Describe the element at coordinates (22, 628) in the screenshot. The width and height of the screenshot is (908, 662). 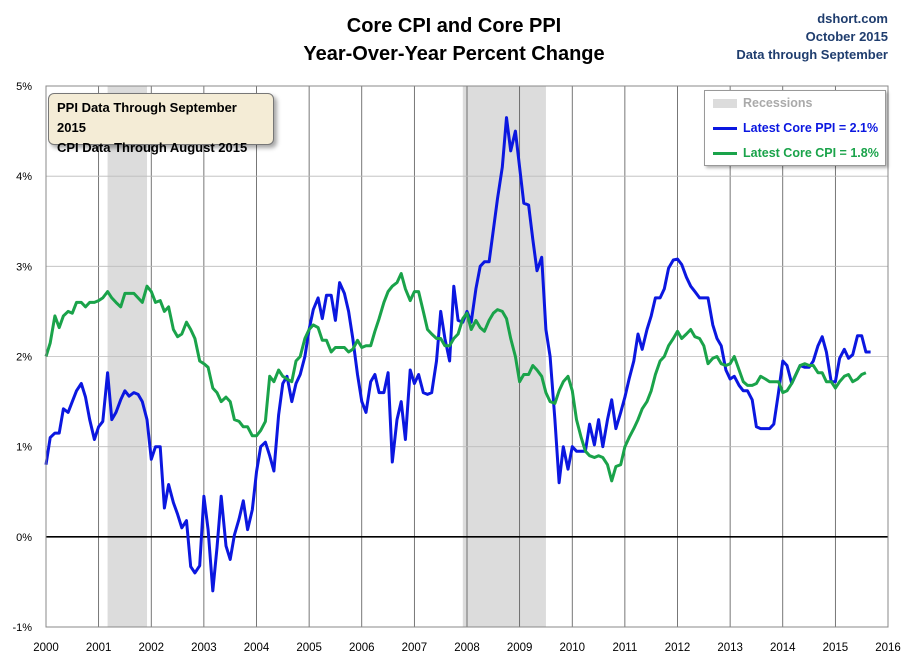
I see `y-tick-label: -1%` at that location.